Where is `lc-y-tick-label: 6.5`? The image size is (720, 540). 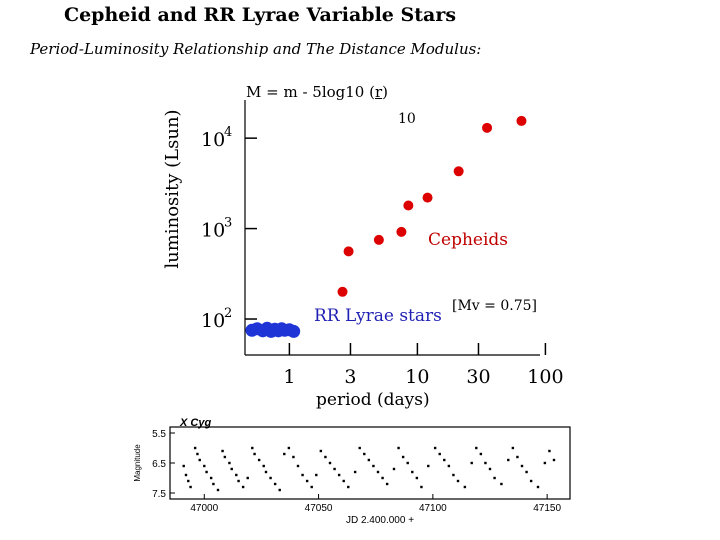 lc-y-tick-label: 6.5 is located at coordinates (159, 464).